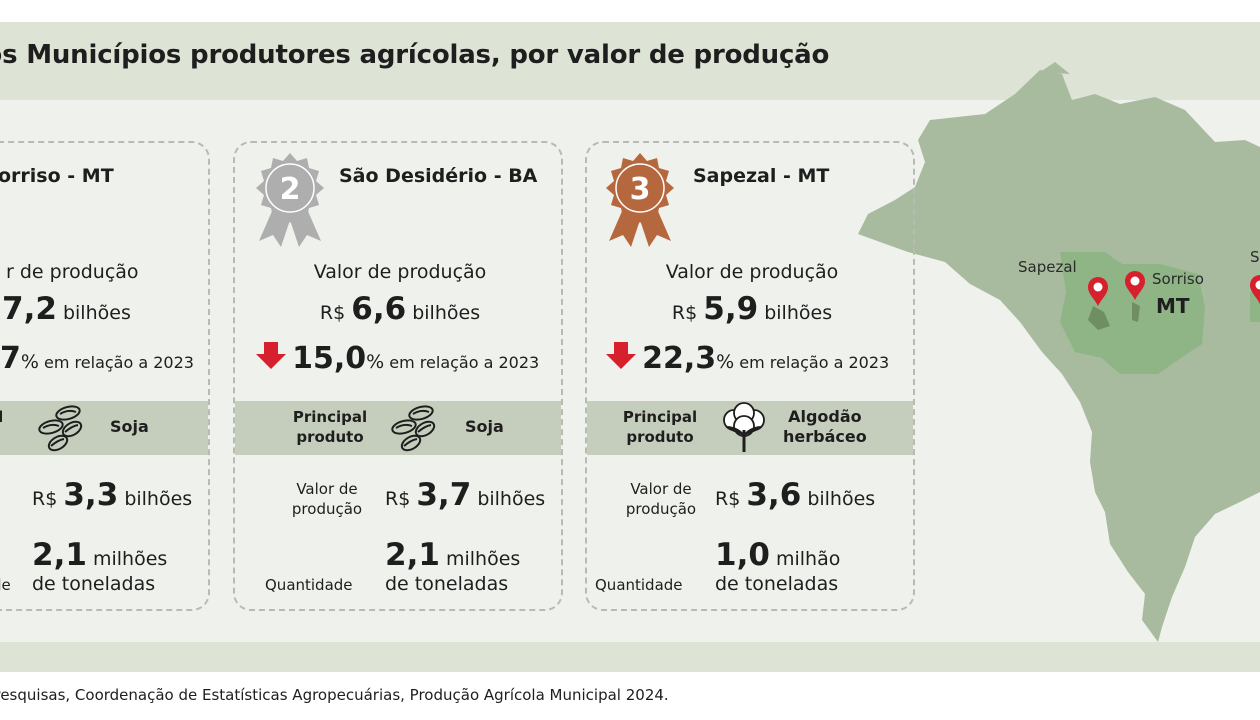 Image resolution: width=1260 pixels, height=720 pixels. What do you see at coordinates (91, 495) in the screenshot?
I see `production-number: 3,3` at bounding box center [91, 495].